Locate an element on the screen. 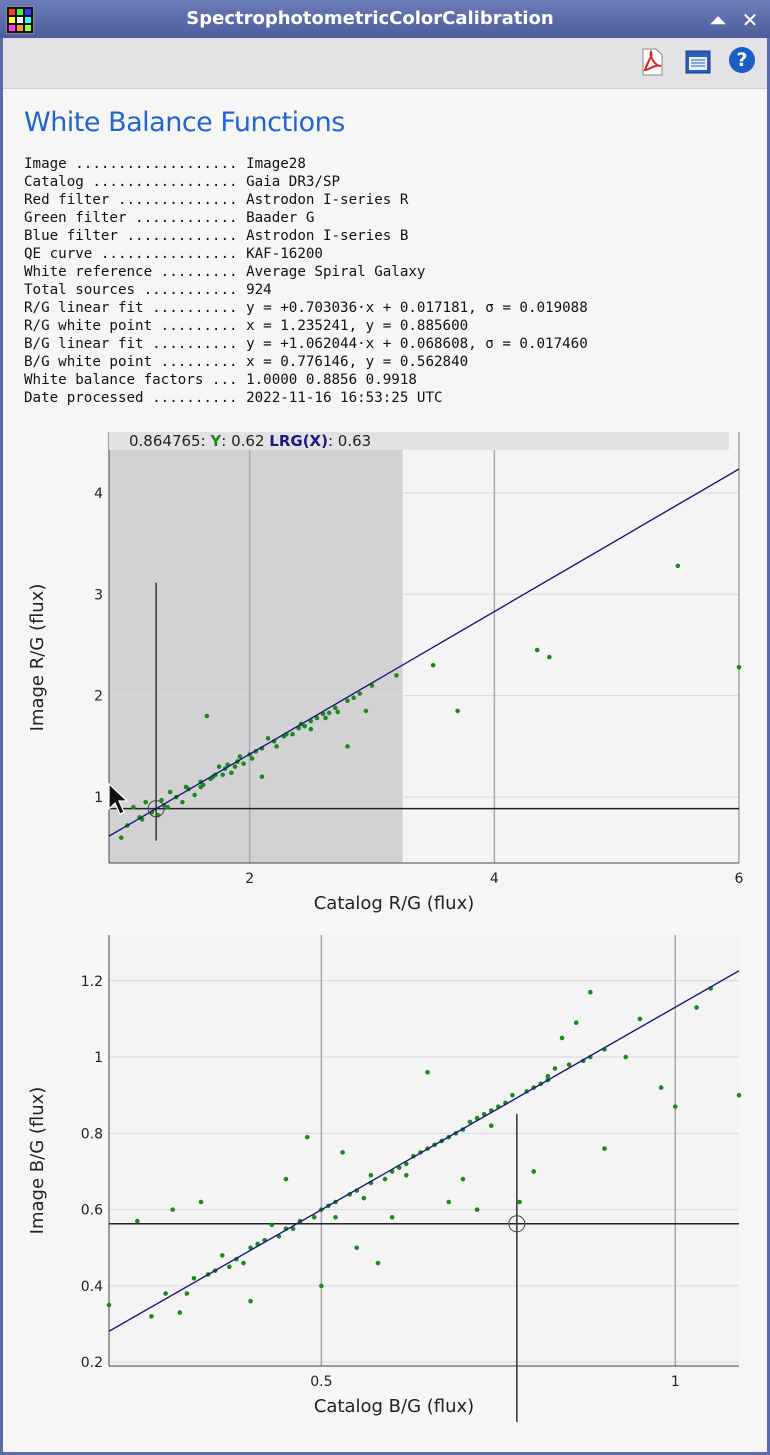  app-logo-icon is located at coordinates (20, 20).